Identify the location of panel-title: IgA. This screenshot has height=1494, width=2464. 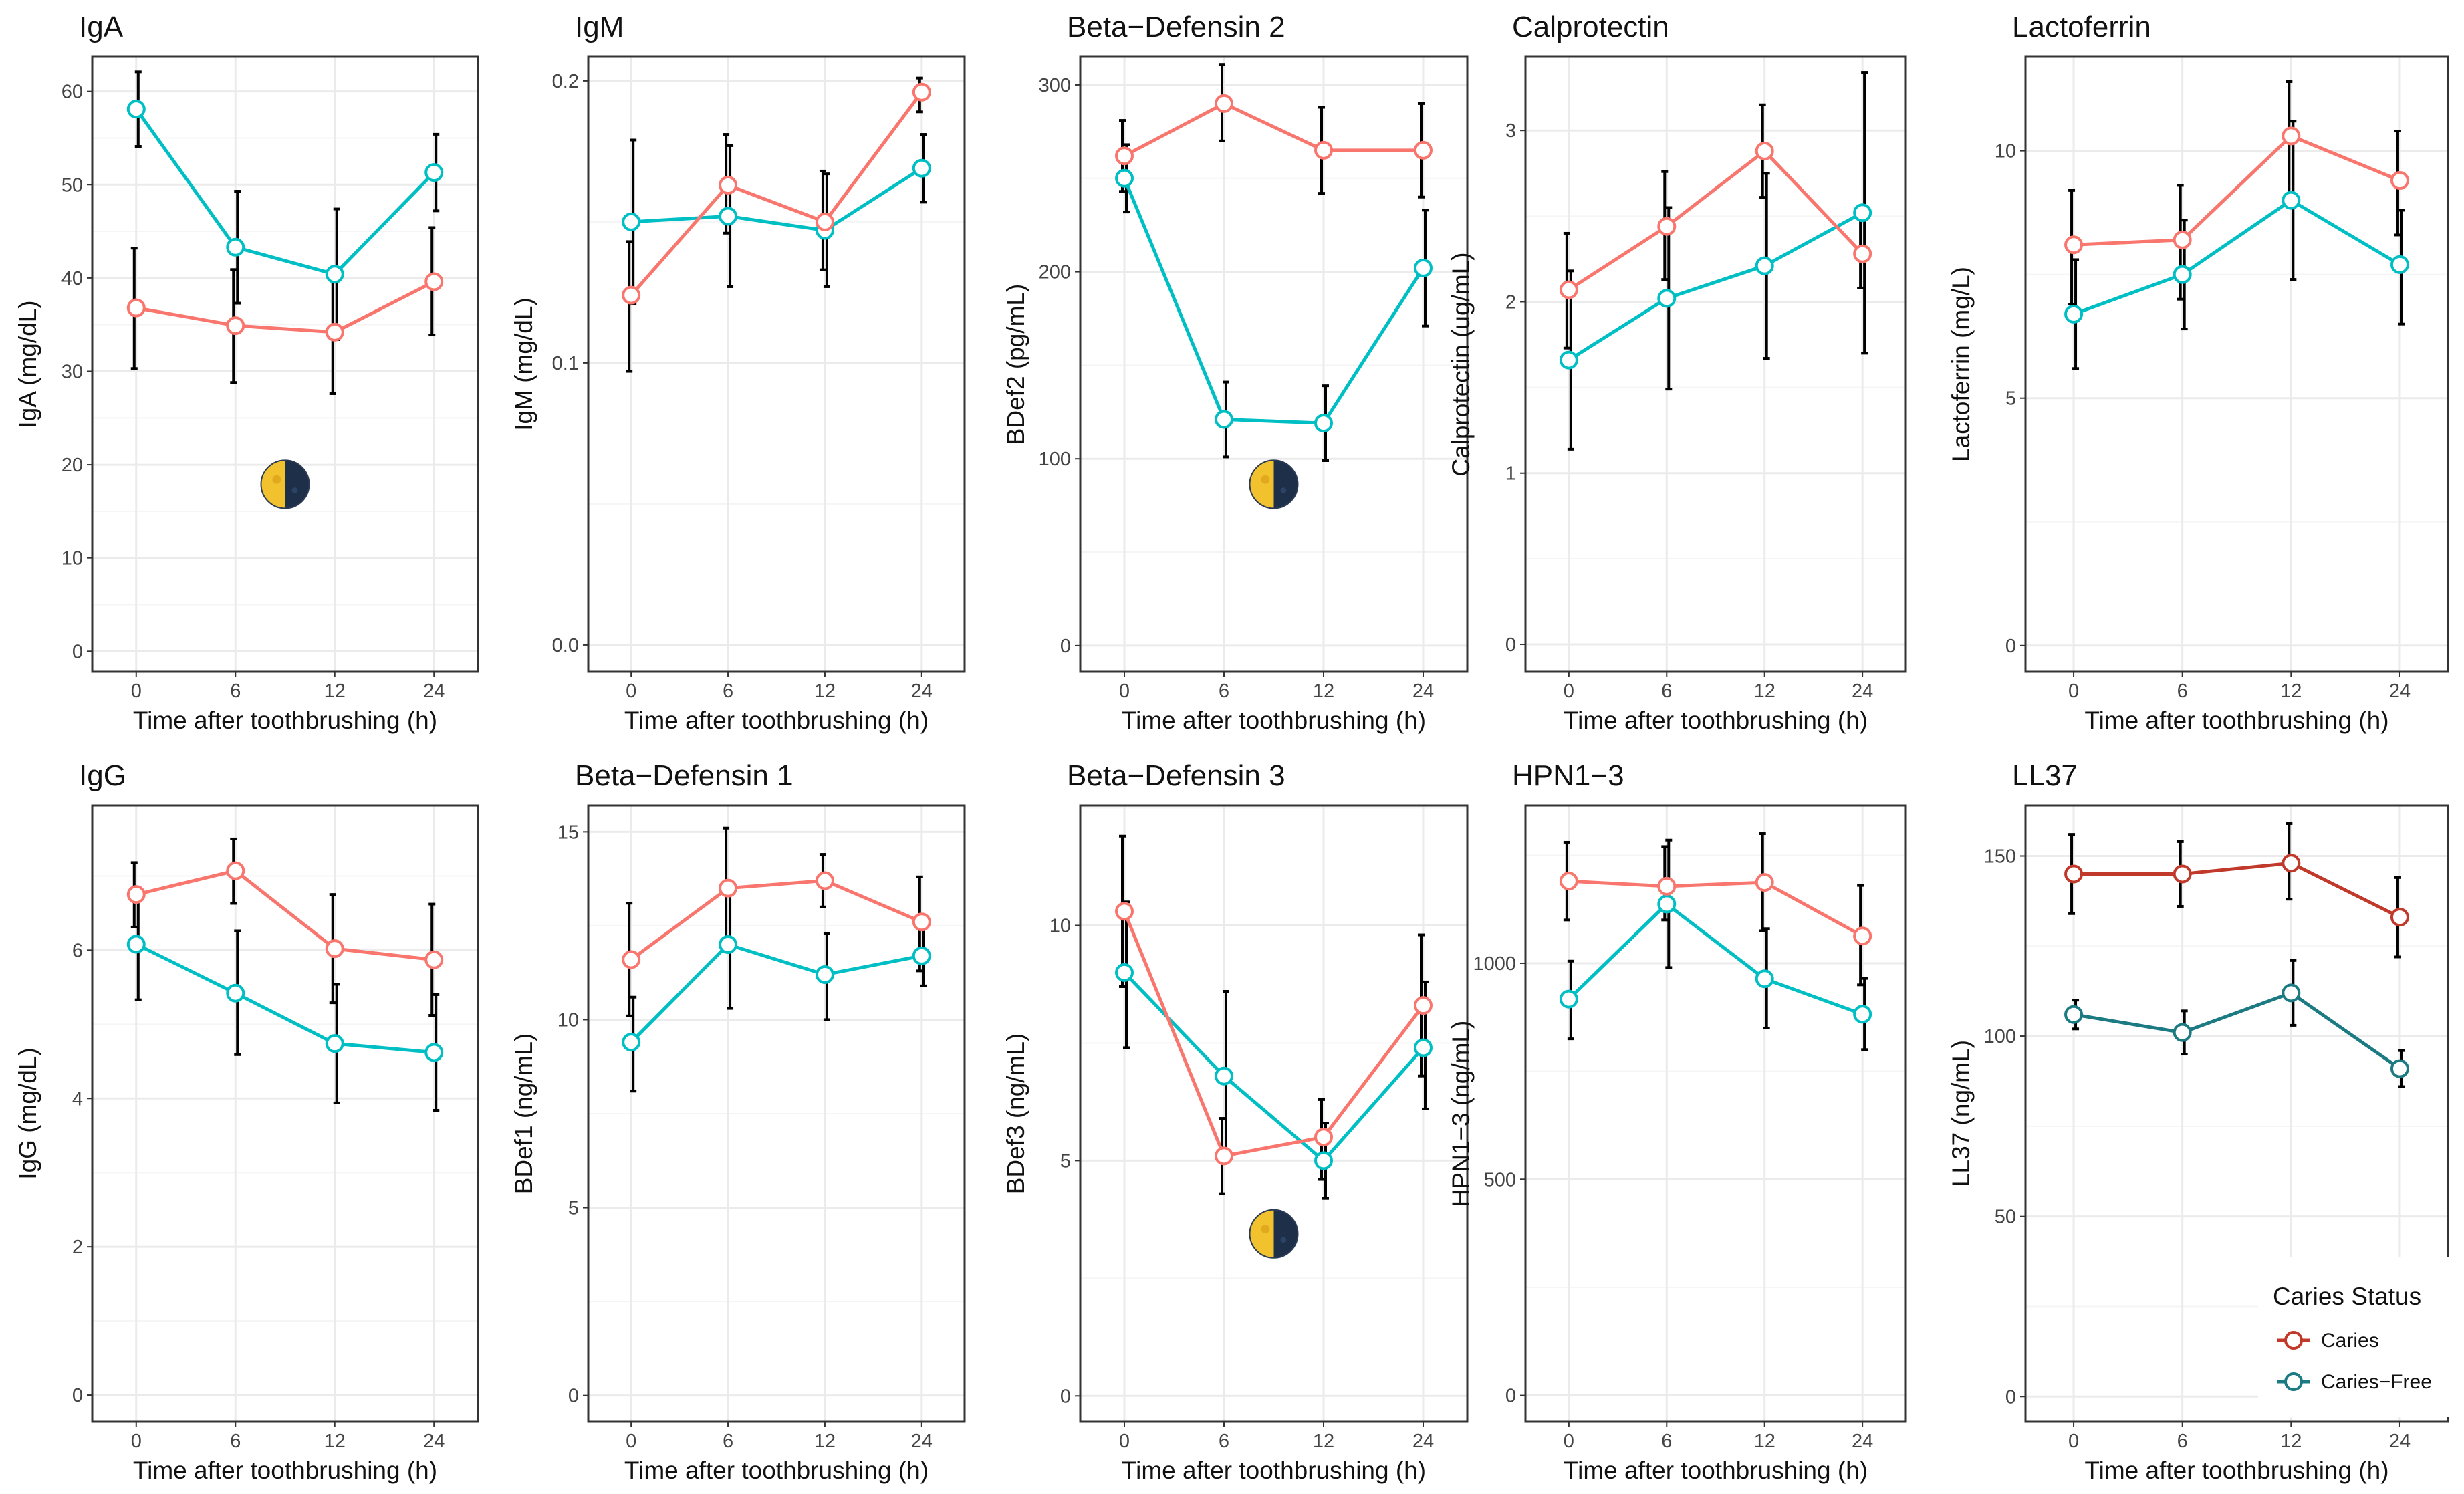
(101, 27).